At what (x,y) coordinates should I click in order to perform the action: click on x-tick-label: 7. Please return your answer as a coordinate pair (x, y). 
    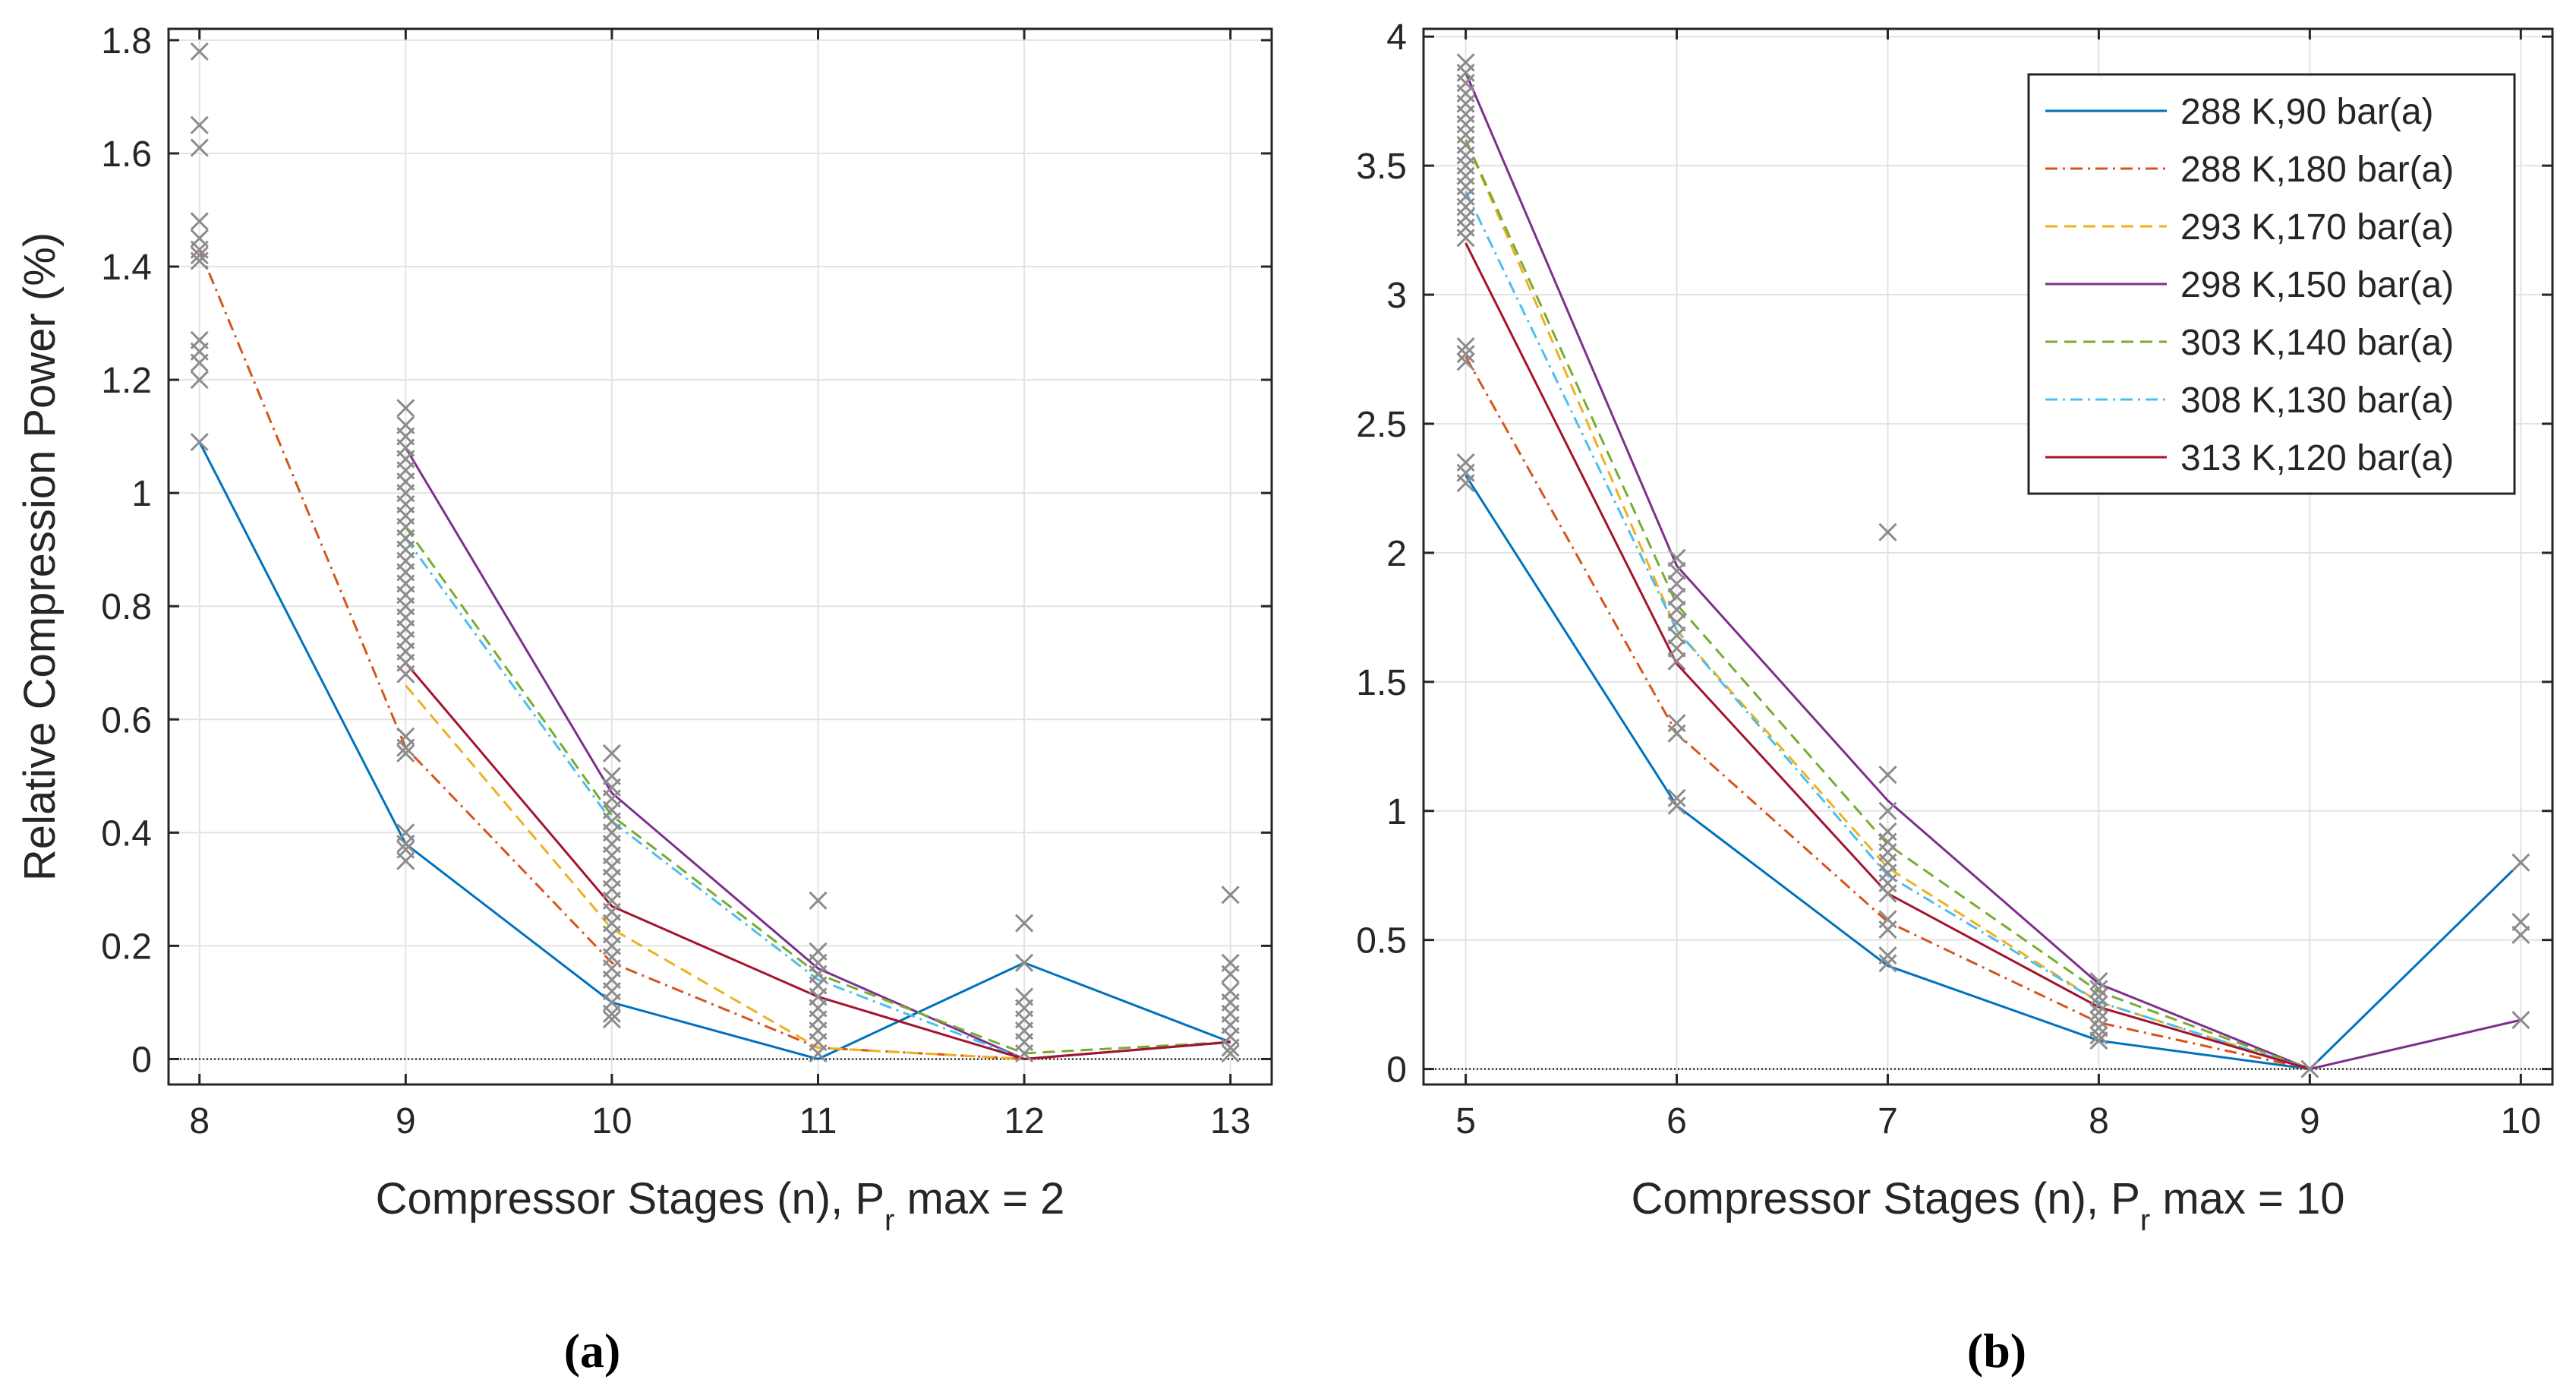
    Looking at the image, I should click on (1888, 1121).